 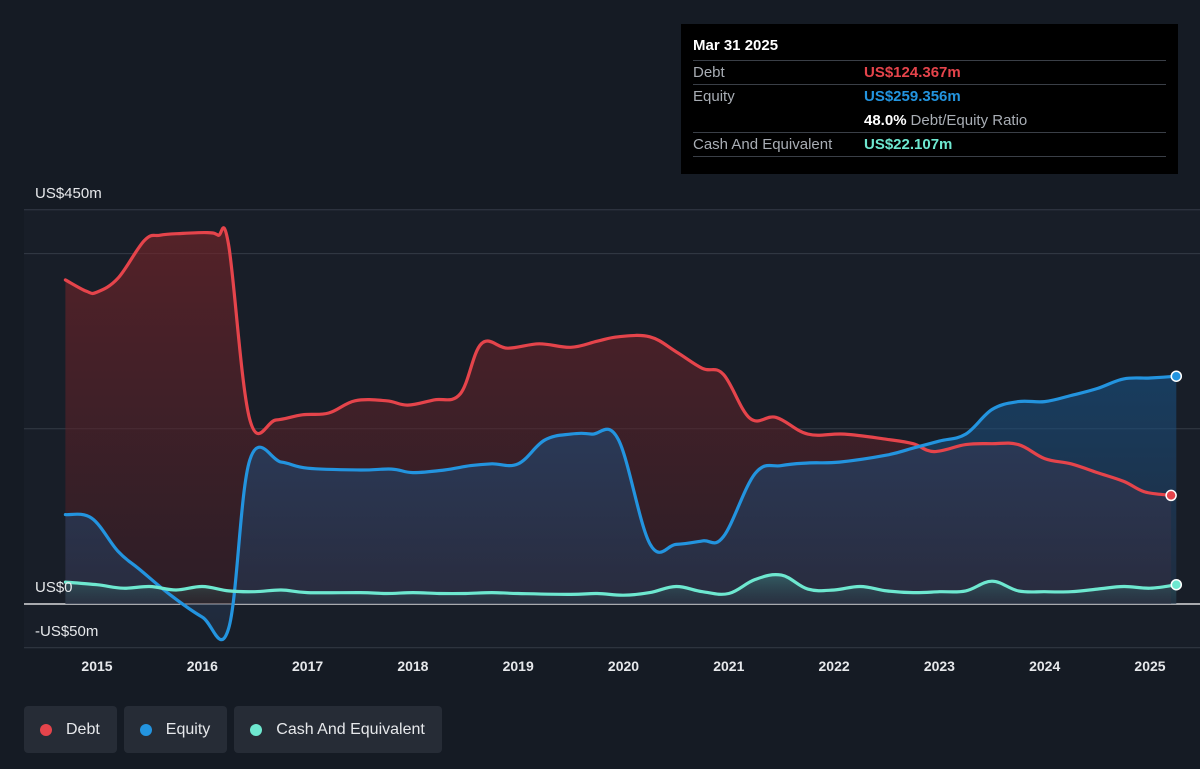 I want to click on tooltip-divider, so click(x=929, y=156).